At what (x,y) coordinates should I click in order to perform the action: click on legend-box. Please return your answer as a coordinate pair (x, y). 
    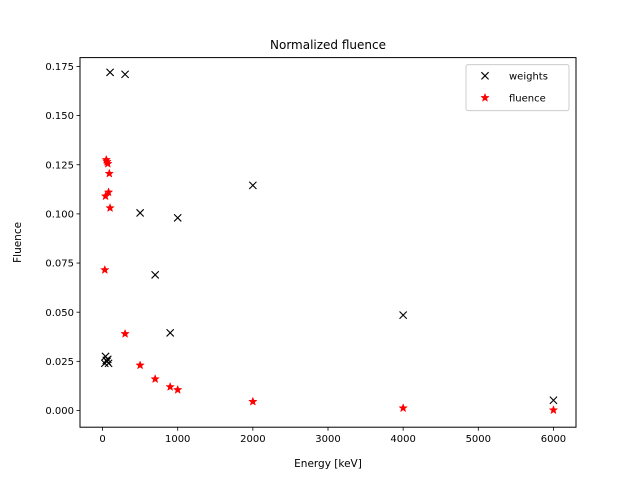
    Looking at the image, I should click on (517, 88).